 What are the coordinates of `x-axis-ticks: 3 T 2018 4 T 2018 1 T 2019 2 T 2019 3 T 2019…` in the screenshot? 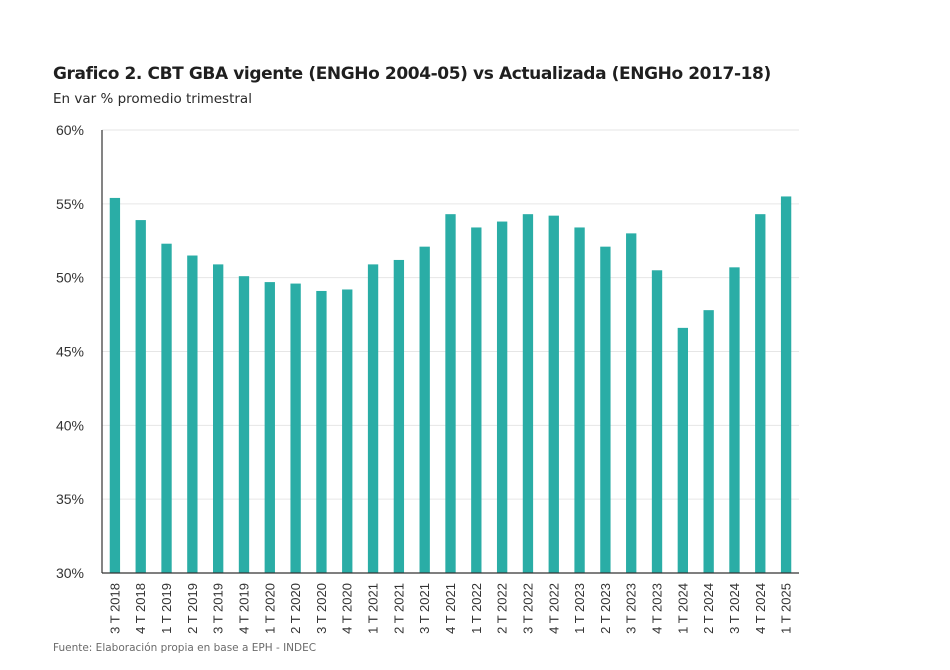 It's located at (450, 608).